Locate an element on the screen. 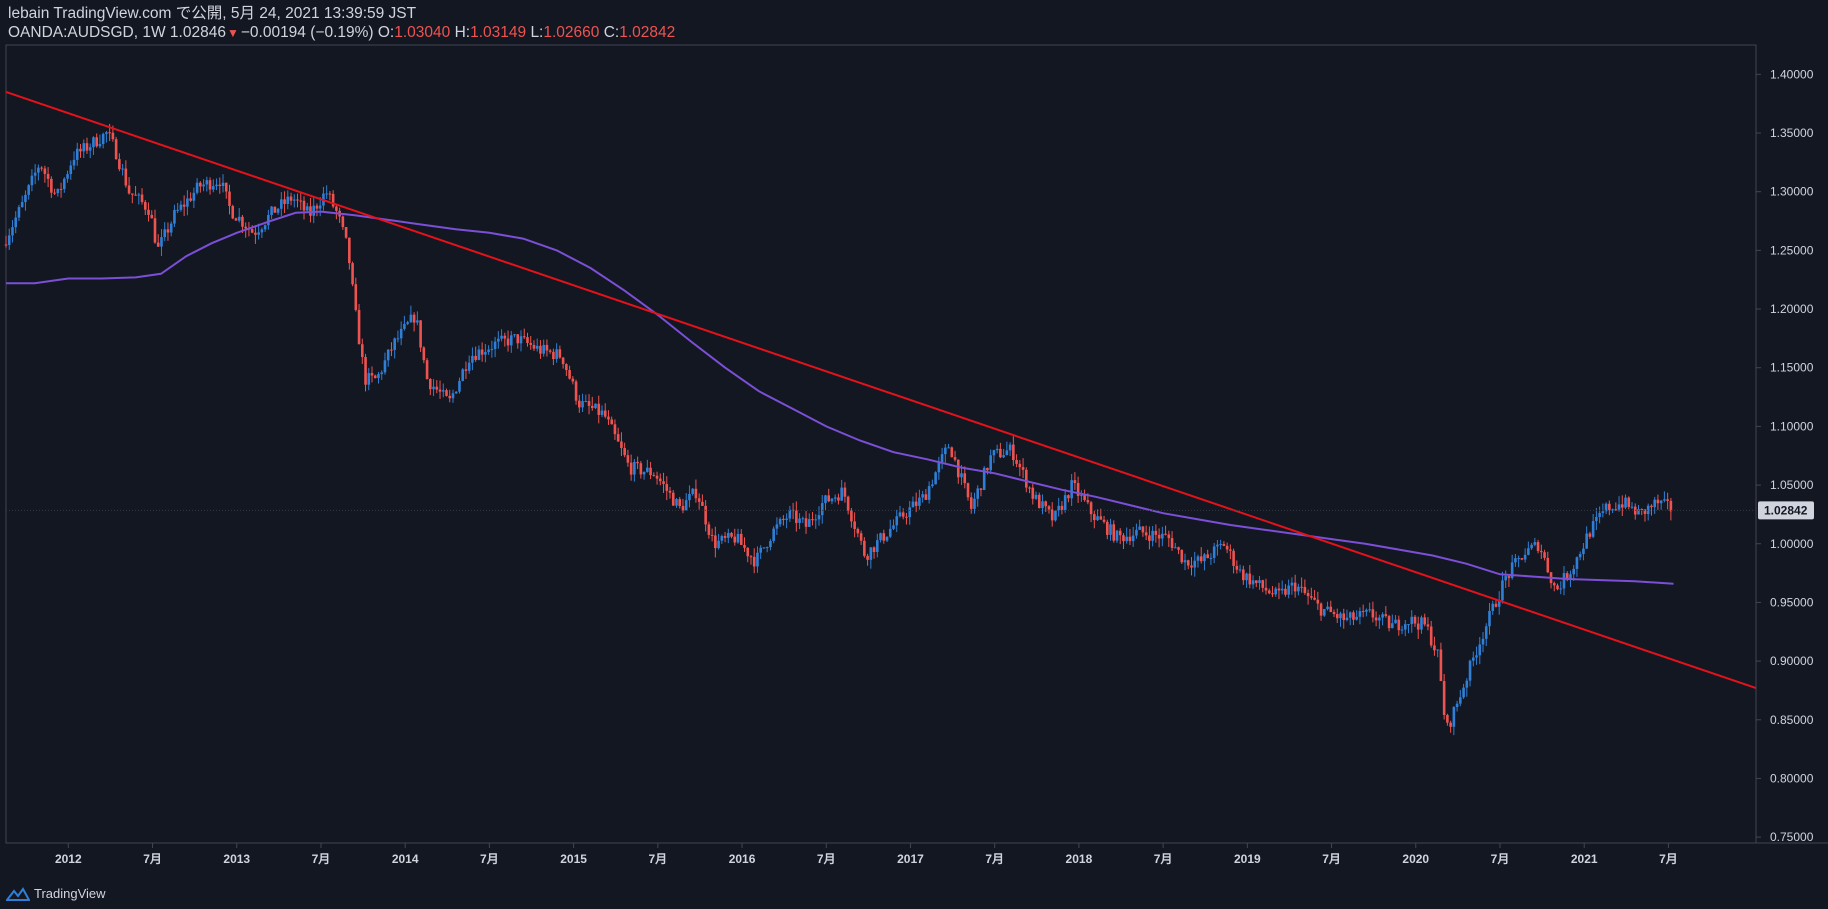 The height and width of the screenshot is (909, 1828). y-tick-label: 0.95000 is located at coordinates (1792, 602).